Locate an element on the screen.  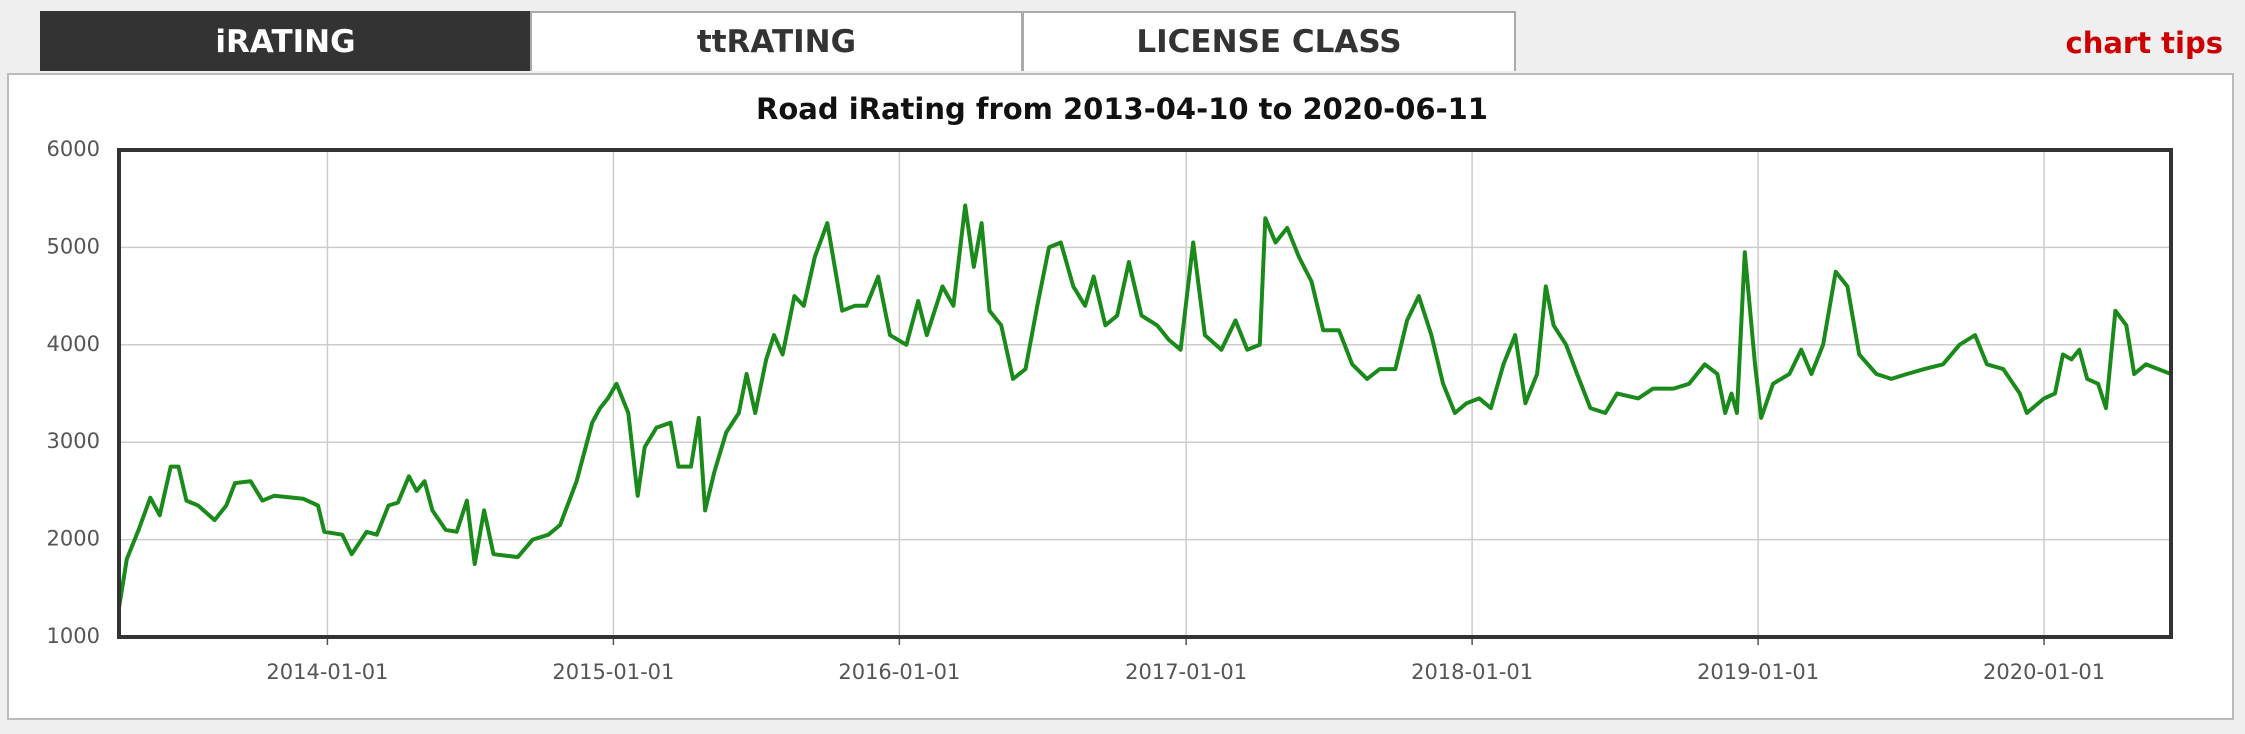
x-tick-label: 2018-01-01 is located at coordinates (1472, 672).